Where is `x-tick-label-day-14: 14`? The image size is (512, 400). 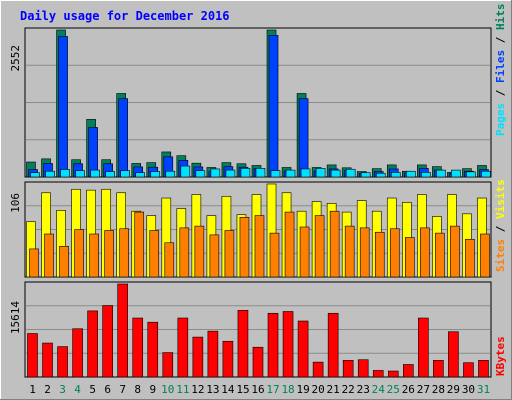
x-tick-label-day-14: 14 is located at coordinates (228, 389).